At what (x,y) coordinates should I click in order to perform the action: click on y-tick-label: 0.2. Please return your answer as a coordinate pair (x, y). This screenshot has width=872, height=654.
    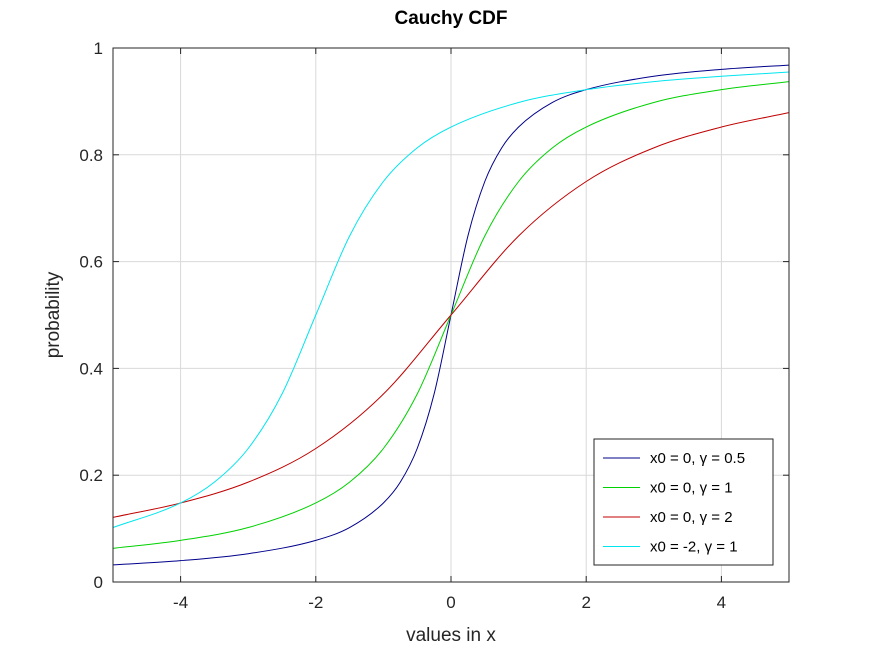
    Looking at the image, I should click on (91, 475).